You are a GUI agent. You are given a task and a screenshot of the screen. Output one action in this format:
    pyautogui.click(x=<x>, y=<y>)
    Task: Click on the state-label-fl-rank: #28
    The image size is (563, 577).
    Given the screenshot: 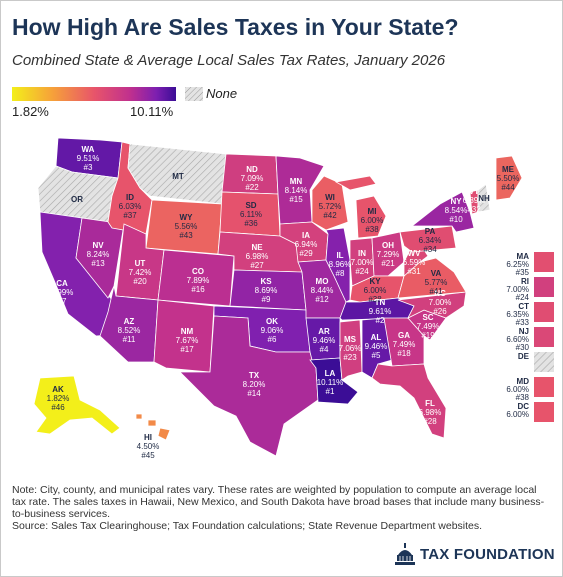 What is the action you would take?
    pyautogui.click(x=430, y=421)
    